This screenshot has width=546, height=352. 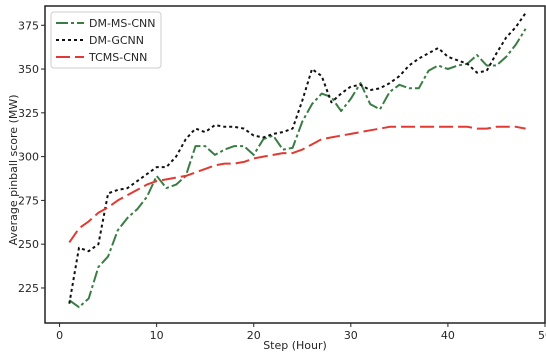 I want to click on x-tick-label: 50, so click(x=542, y=335).